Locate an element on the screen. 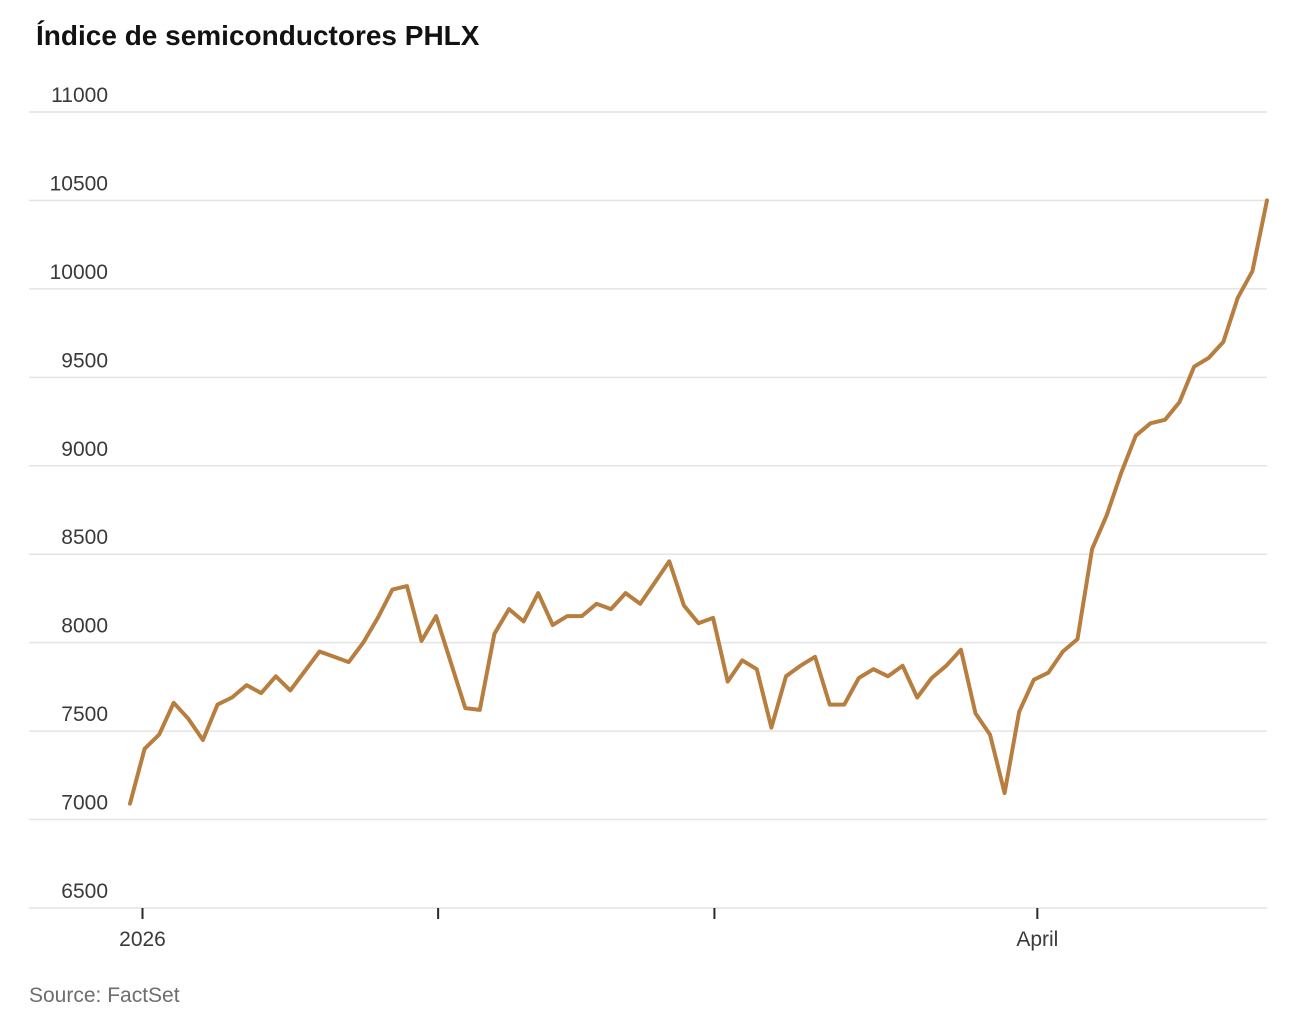  y-axis-label: 10500 is located at coordinates (79, 183).